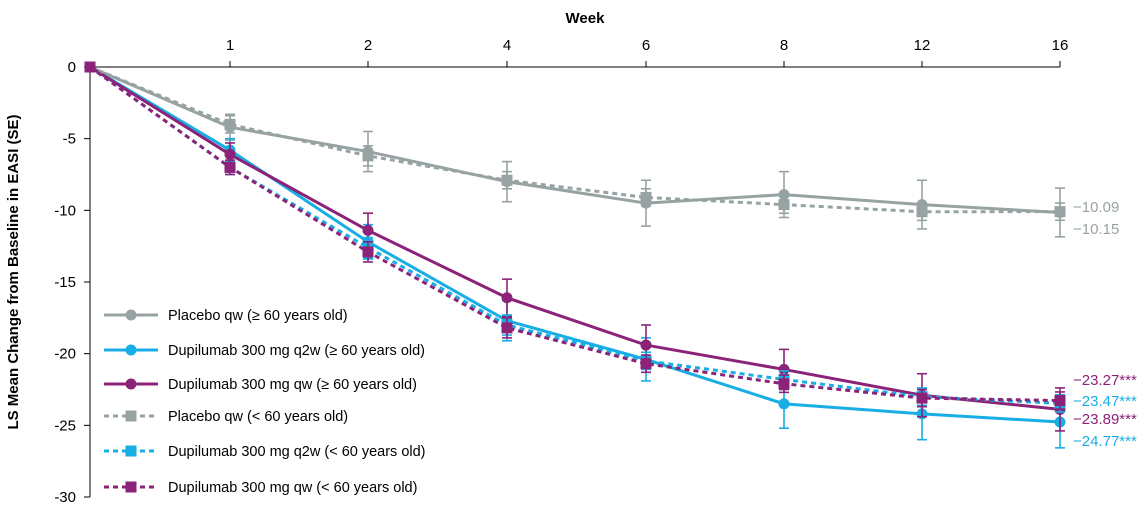 This screenshot has width=1147, height=505. Describe the element at coordinates (296, 351) in the screenshot. I see `legend-label: Dupilumab 300 mg q2w (≥ 60 years old)` at that location.